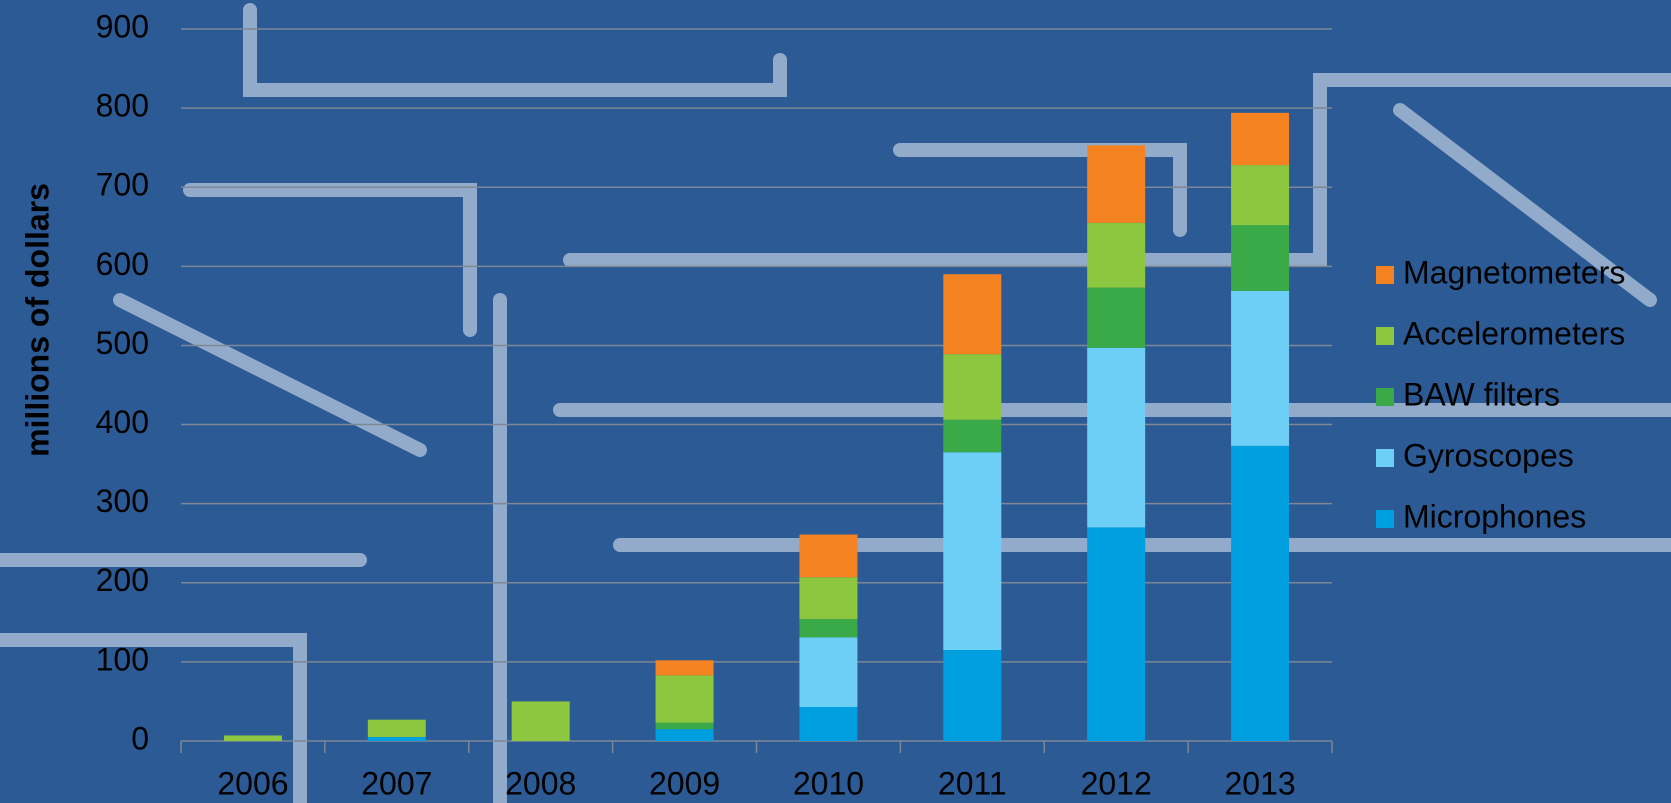 The image size is (1671, 803). What do you see at coordinates (972, 783) in the screenshot?
I see `x-tick-label: 2011` at bounding box center [972, 783].